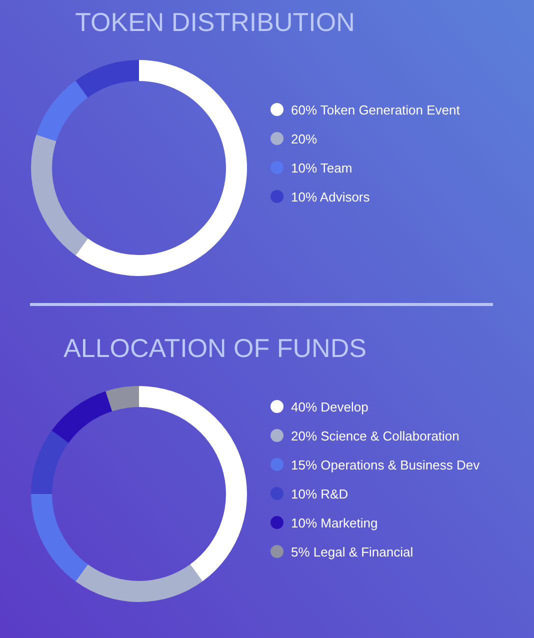 This screenshot has height=638, width=534. What do you see at coordinates (334, 523) in the screenshot?
I see `legend-label: 10% Marketing` at bounding box center [334, 523].